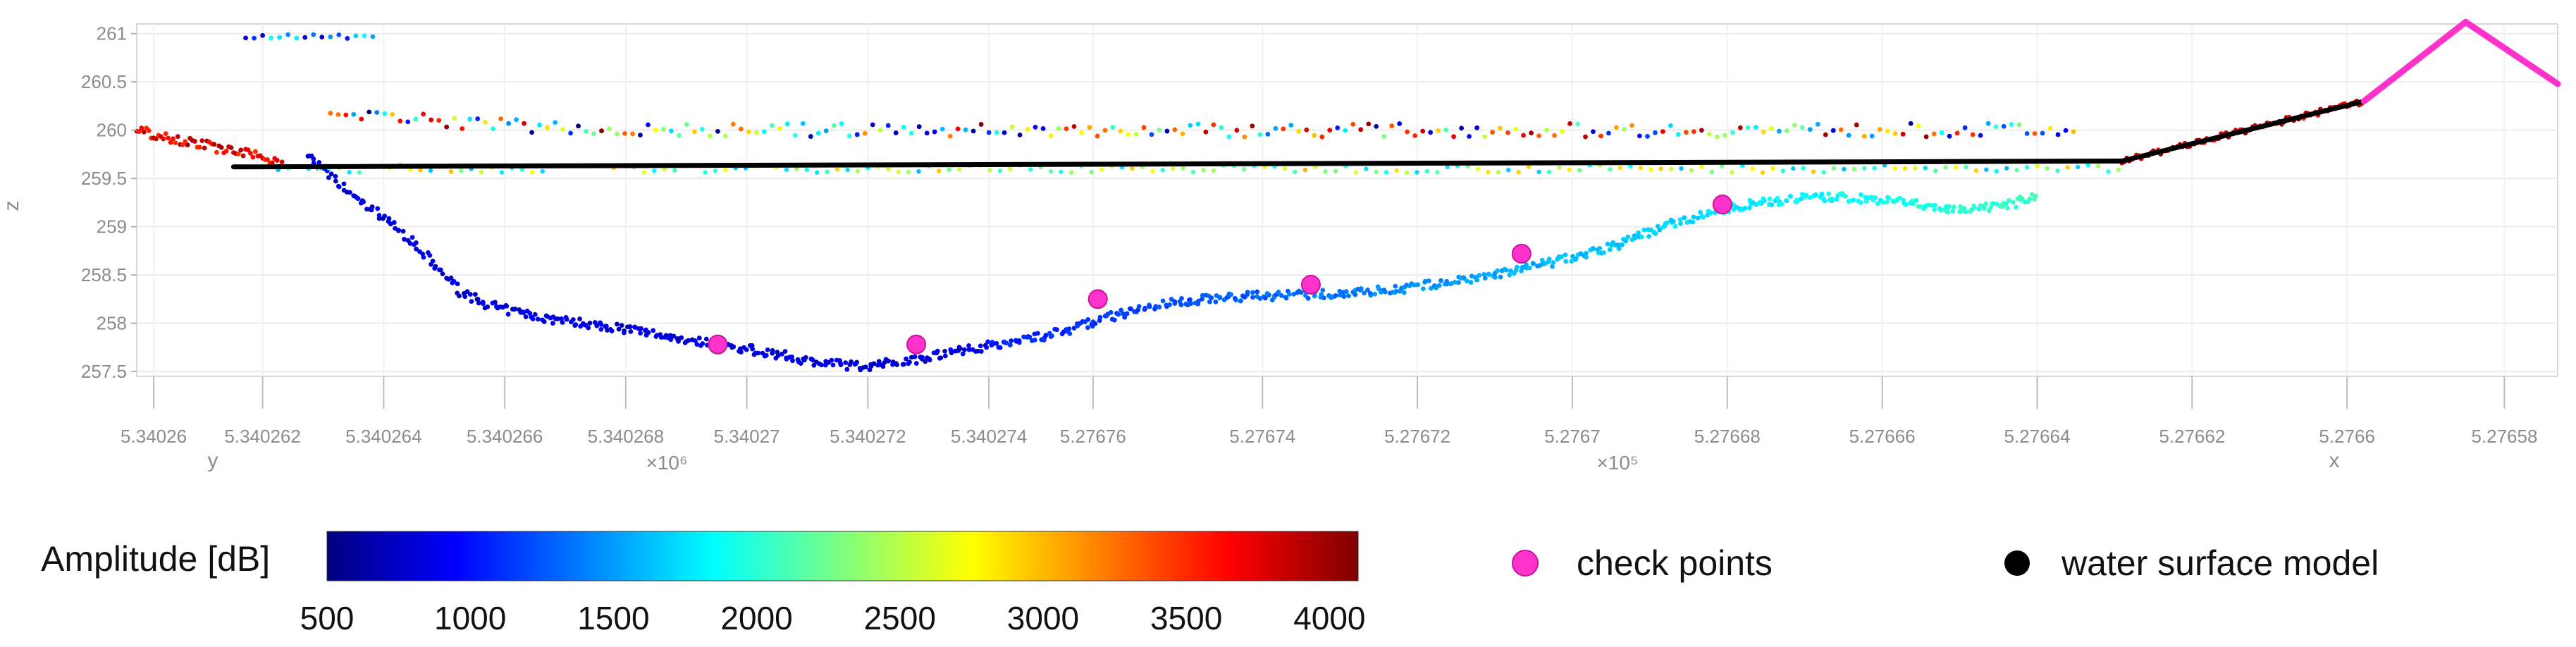 The height and width of the screenshot is (647, 2576). I want to click on colorbar-tick-label: 1500, so click(613, 618).